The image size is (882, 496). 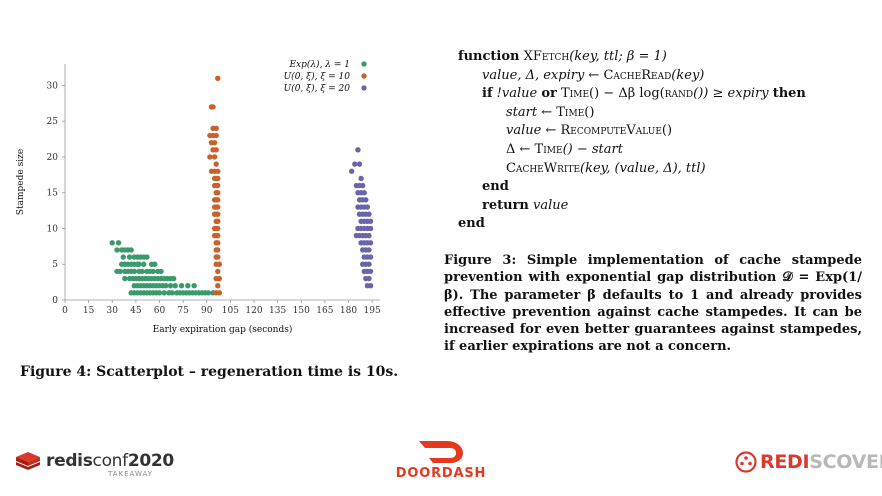 What do you see at coordinates (317, 76) in the screenshot?
I see `legend-label: U(0, ξ), ξ = 10` at bounding box center [317, 76].